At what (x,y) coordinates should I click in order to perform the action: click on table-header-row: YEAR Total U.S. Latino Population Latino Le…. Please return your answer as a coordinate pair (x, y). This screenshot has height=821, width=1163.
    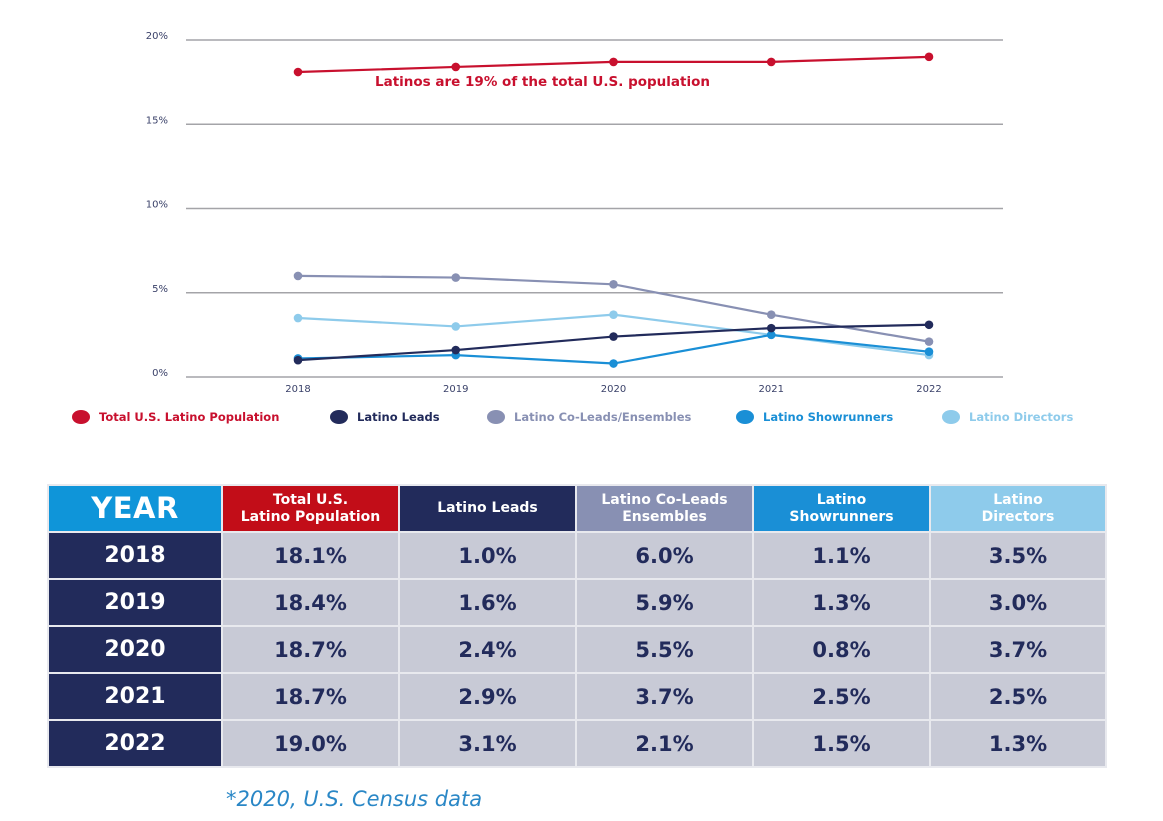
    Looking at the image, I should click on (577, 508).